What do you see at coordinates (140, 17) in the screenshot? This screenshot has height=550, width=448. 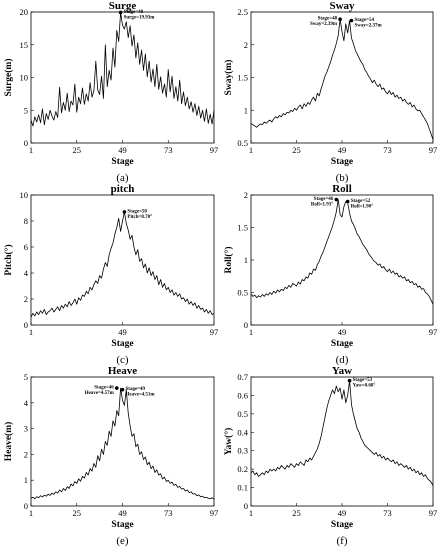 I see `peak-value-label: Surge=19.93m` at bounding box center [140, 17].